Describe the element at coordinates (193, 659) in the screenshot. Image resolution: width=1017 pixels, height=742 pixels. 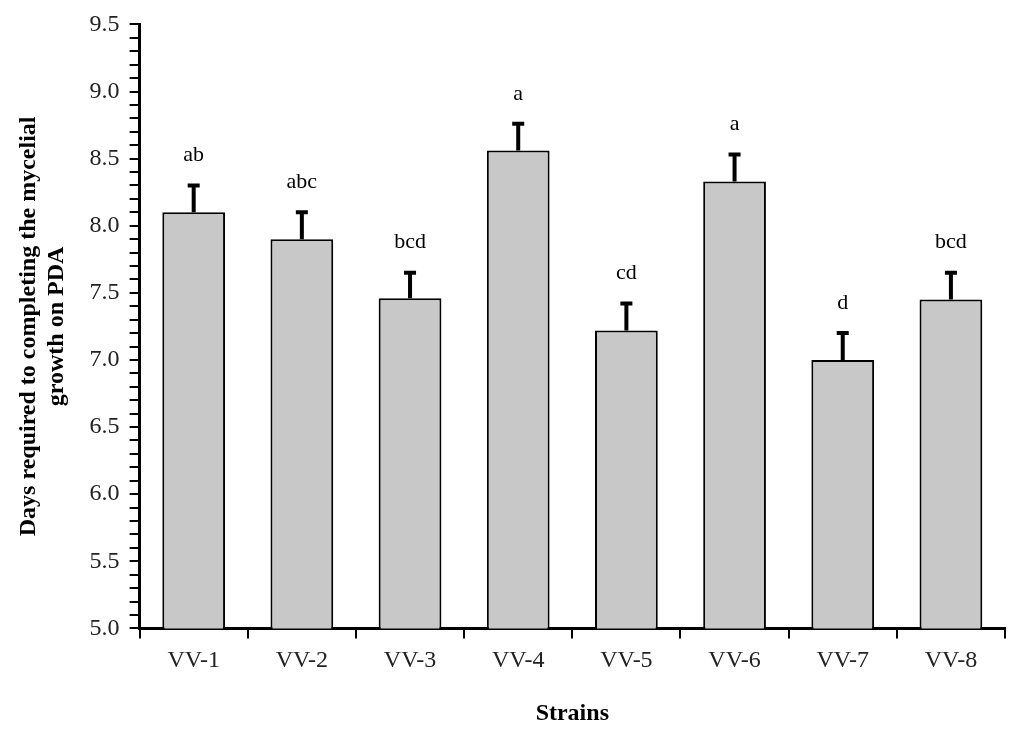
I see `x-tick-label: VV-1` at that location.